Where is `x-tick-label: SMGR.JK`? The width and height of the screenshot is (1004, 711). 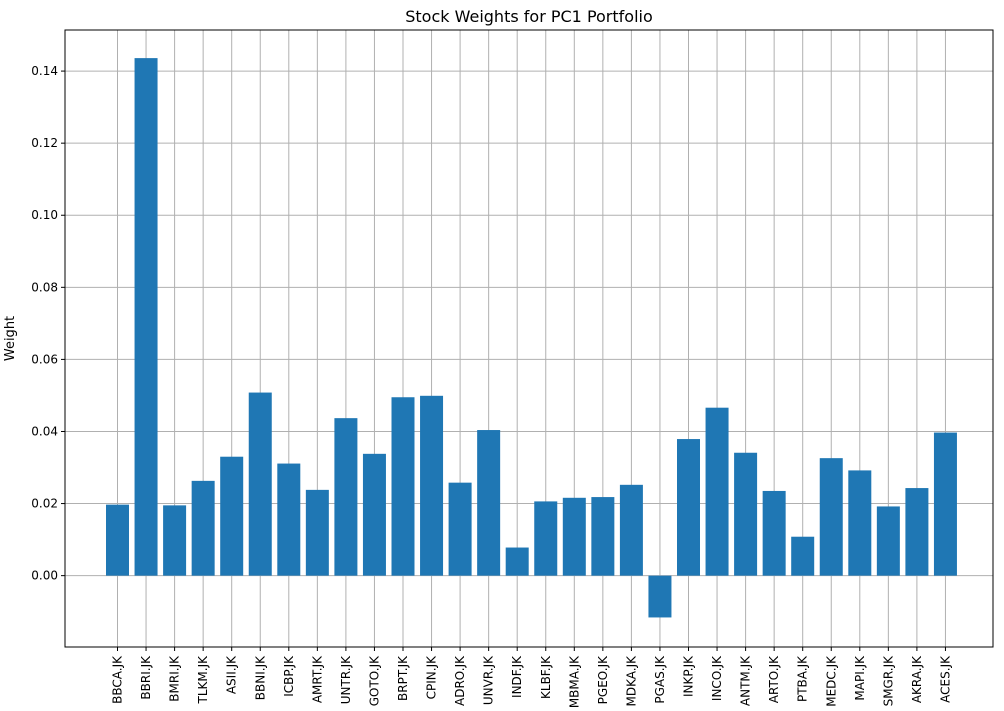 x-tick-label: SMGR.JK is located at coordinates (888, 681).